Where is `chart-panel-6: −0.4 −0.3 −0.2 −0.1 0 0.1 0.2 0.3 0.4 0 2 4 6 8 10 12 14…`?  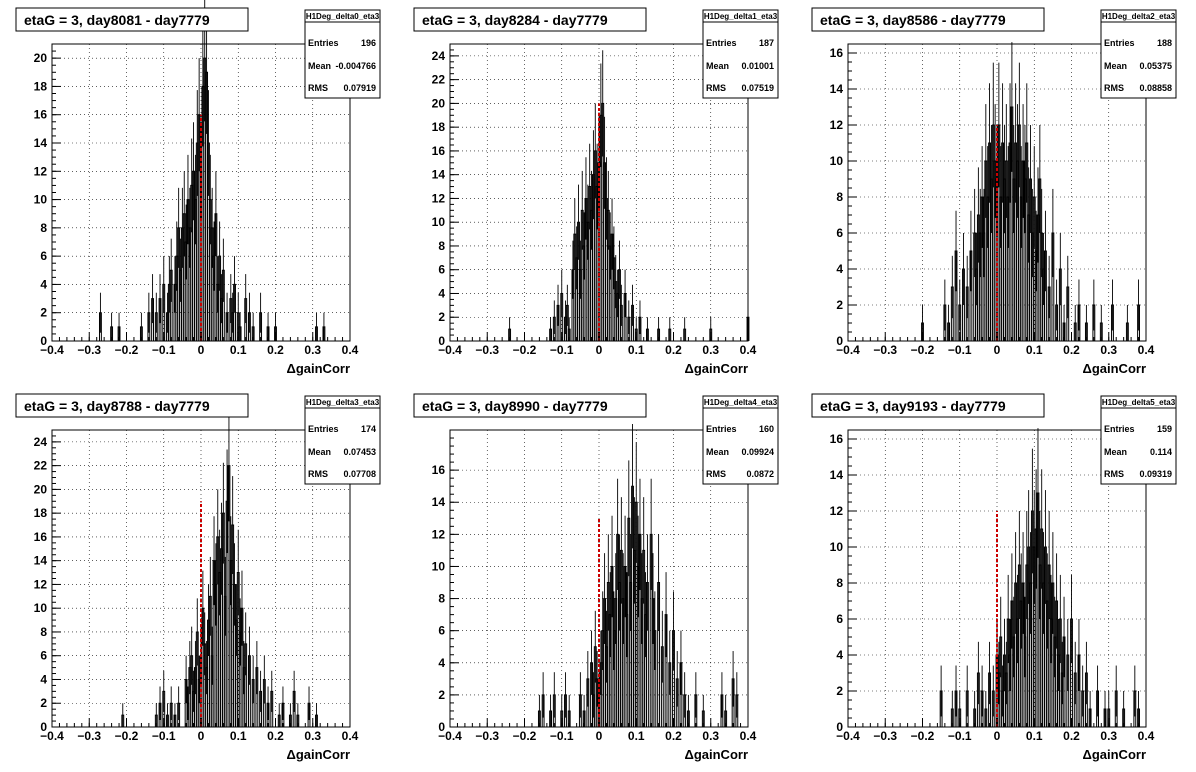
chart-panel-6: −0.4 −0.3 −0.2 −0.1 0 0.1 0.2 0.3 0.4 0 2 4 6 8 10 12 14… is located at coordinates (994, 577).